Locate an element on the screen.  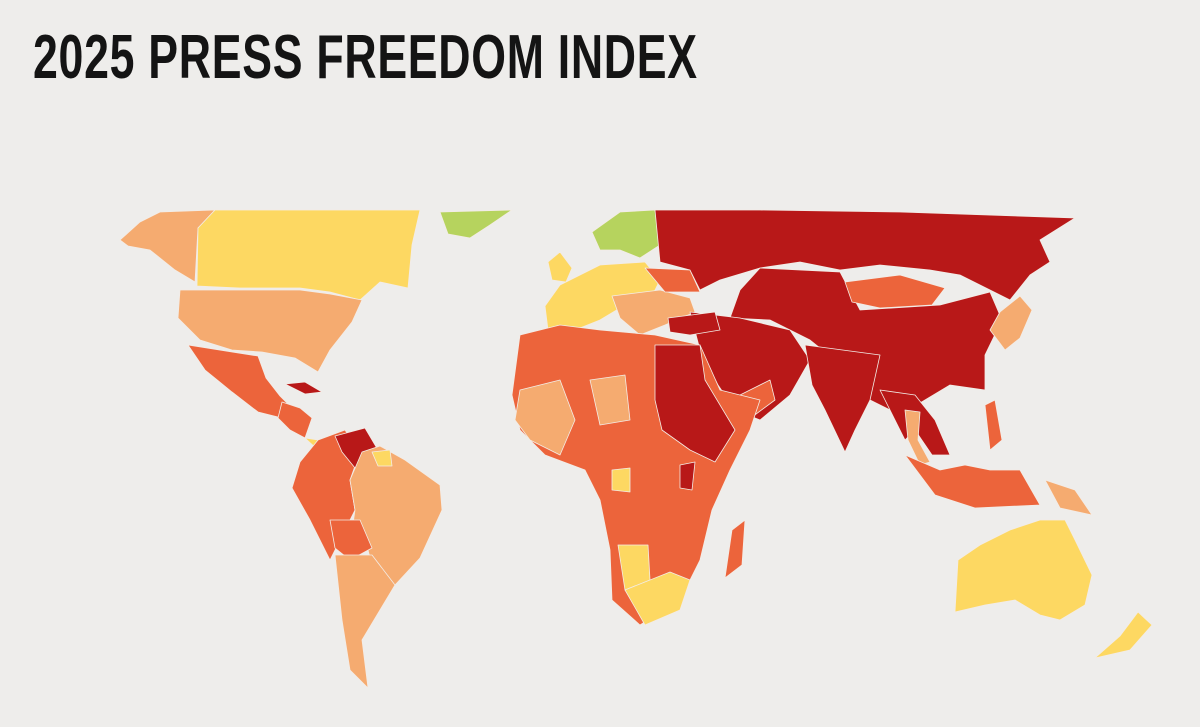
region-cuba is located at coordinates (303, 388).